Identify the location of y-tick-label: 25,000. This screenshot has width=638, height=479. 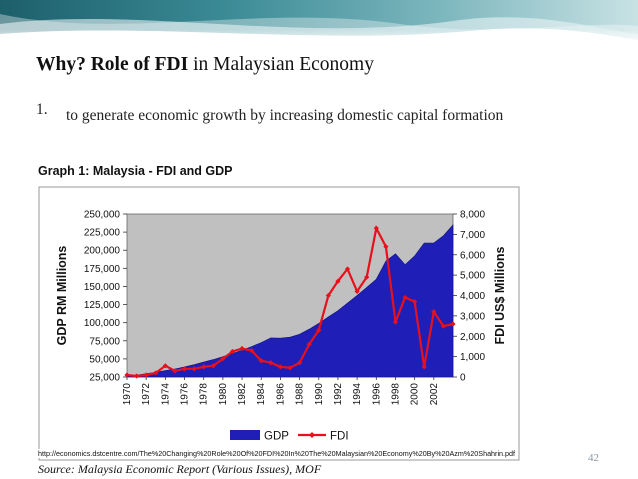
(104, 378).